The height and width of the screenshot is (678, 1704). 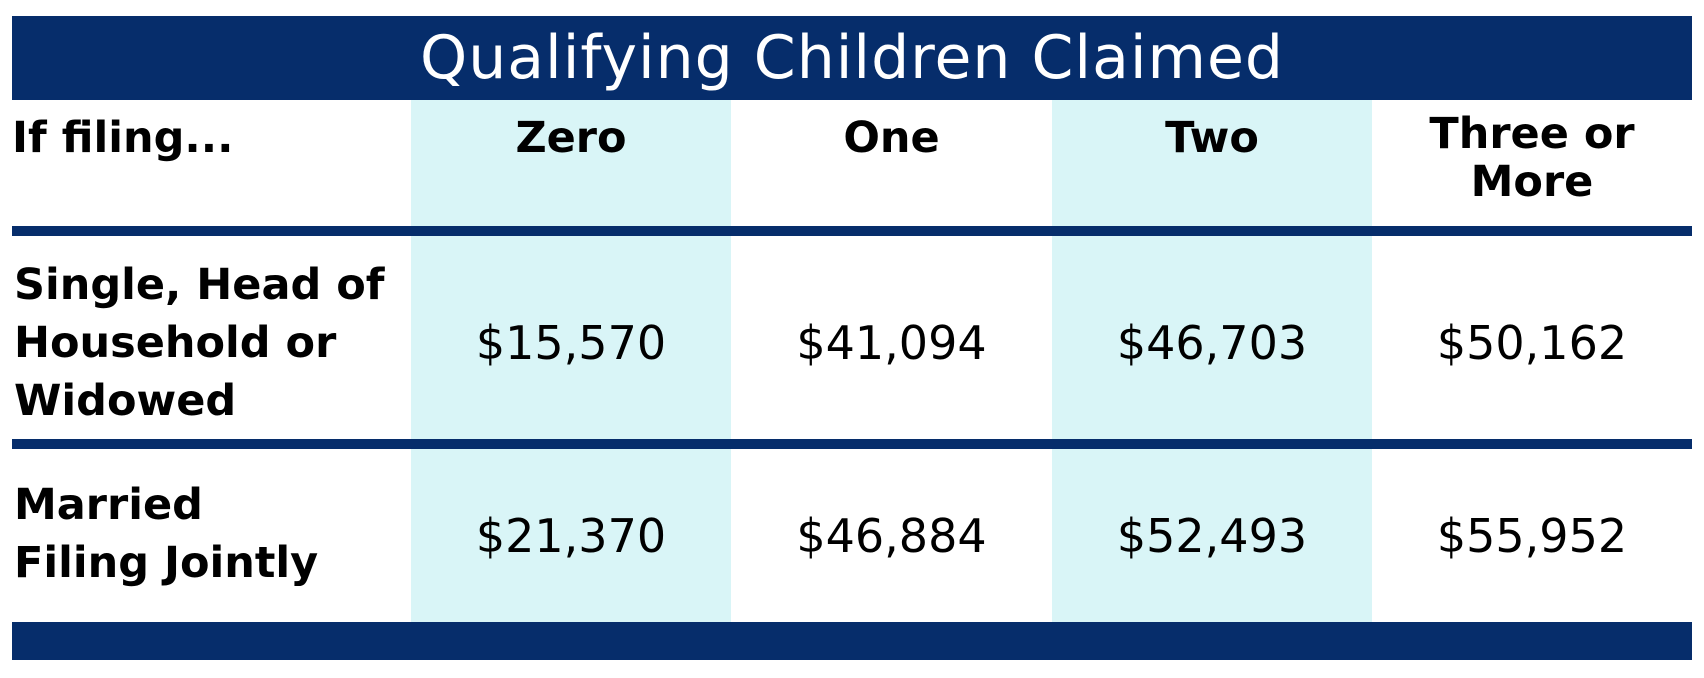 I want to click on value-married-two: $52,493, so click(x=1212, y=535).